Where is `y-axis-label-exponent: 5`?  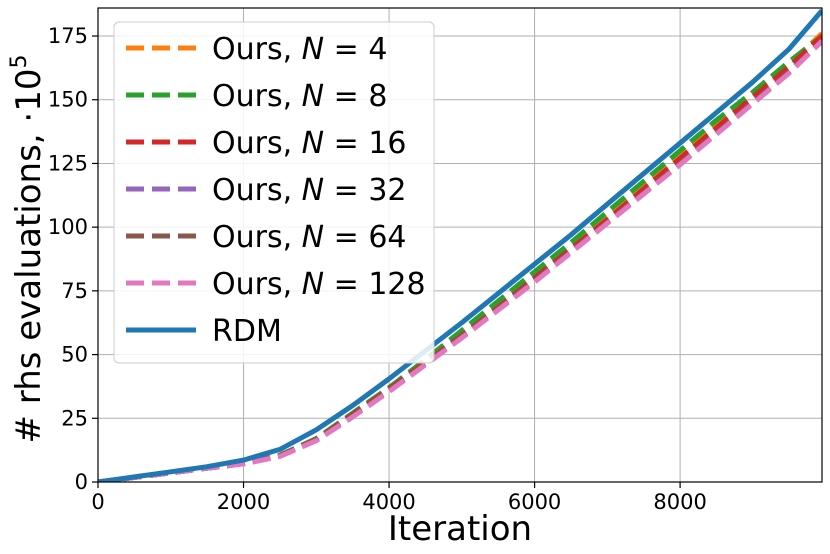
y-axis-label-exponent: 5 is located at coordinates (19, 62).